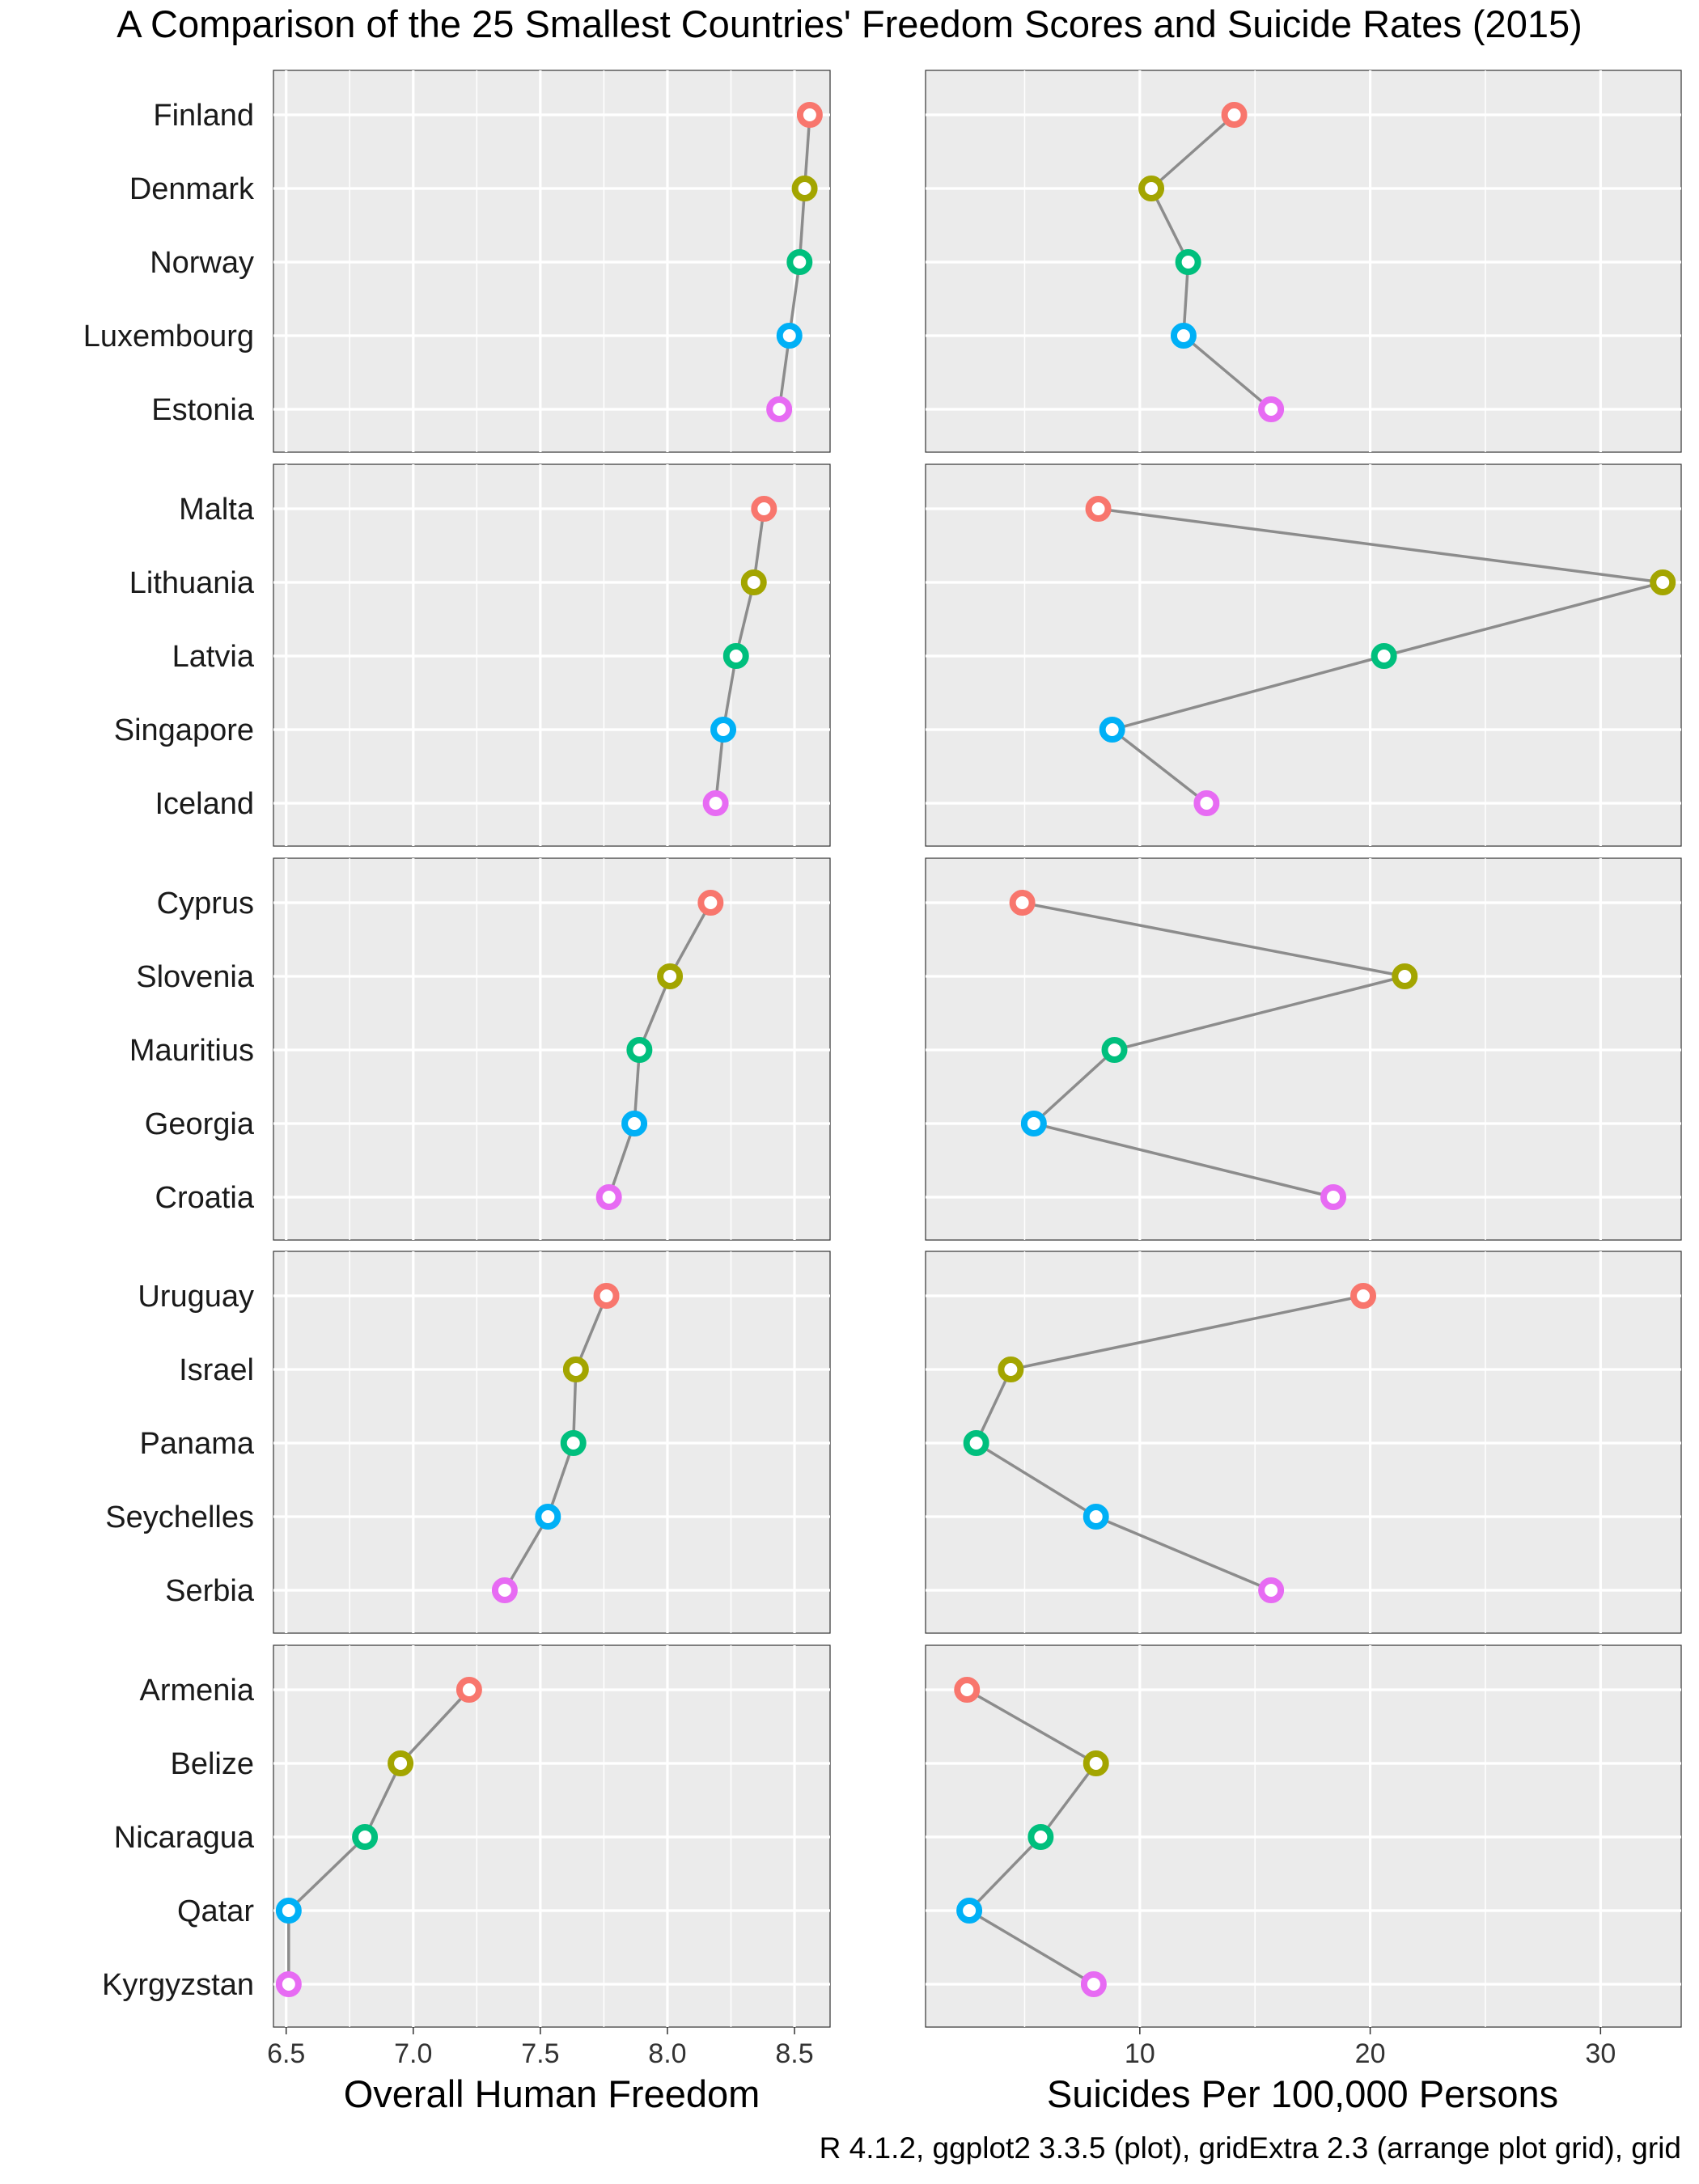  I want to click on country-label: Panama, so click(196, 1444).